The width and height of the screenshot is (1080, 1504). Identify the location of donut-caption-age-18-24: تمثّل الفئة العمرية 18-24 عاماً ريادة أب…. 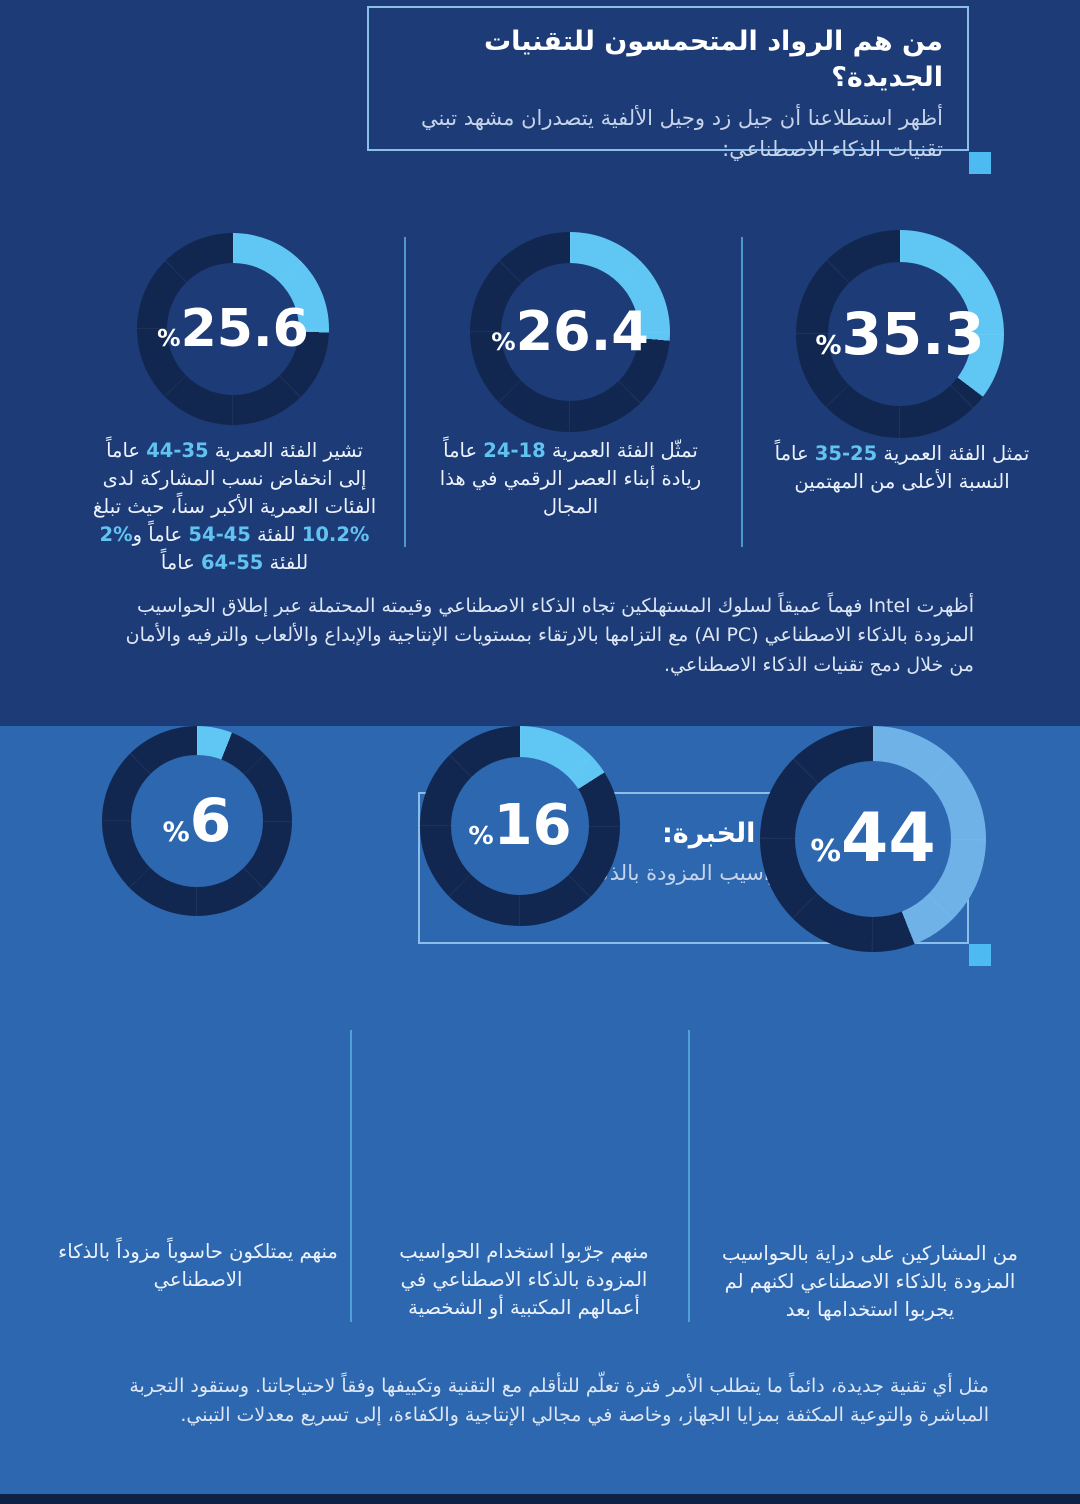
(570, 478).